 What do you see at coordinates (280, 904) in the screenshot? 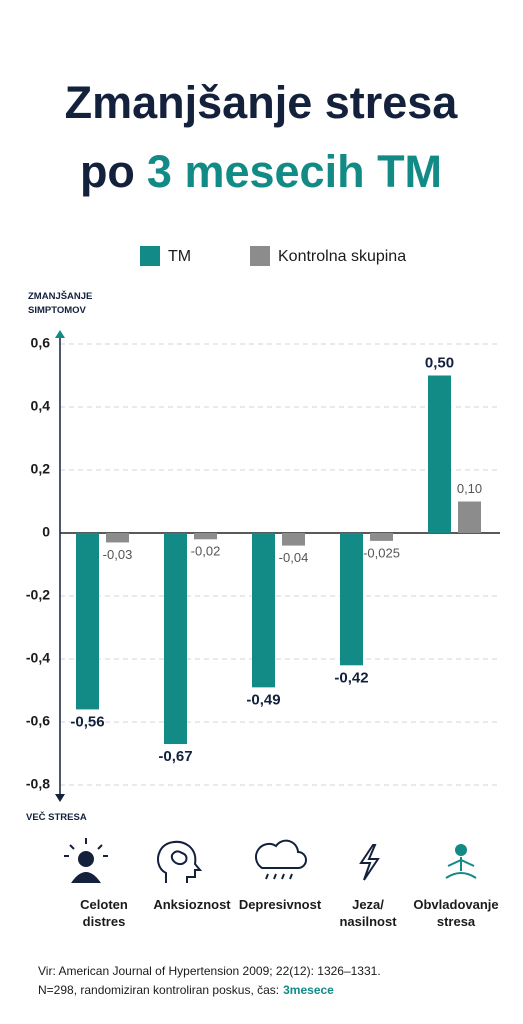
I see `category-label: Depresivnost` at bounding box center [280, 904].